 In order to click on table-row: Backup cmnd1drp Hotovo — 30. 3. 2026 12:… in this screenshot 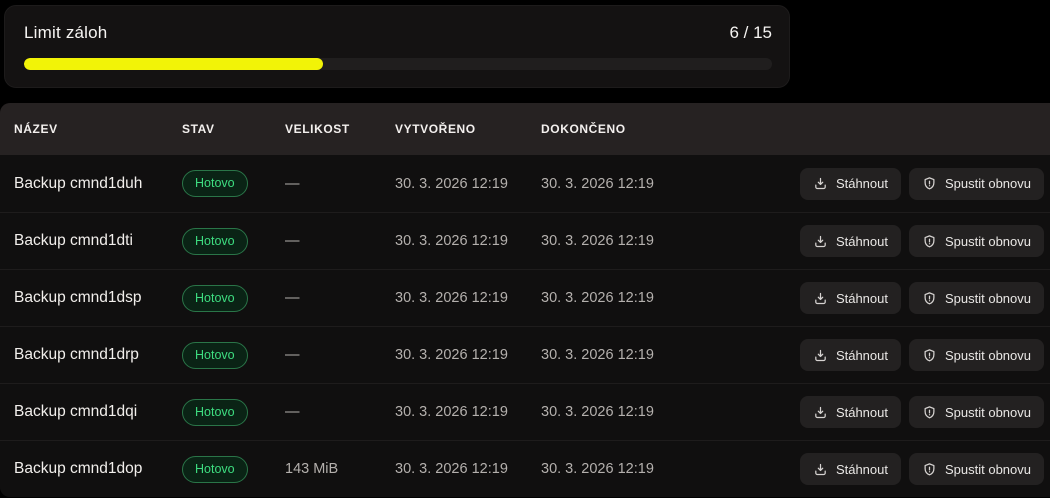, I will do `click(525, 354)`.